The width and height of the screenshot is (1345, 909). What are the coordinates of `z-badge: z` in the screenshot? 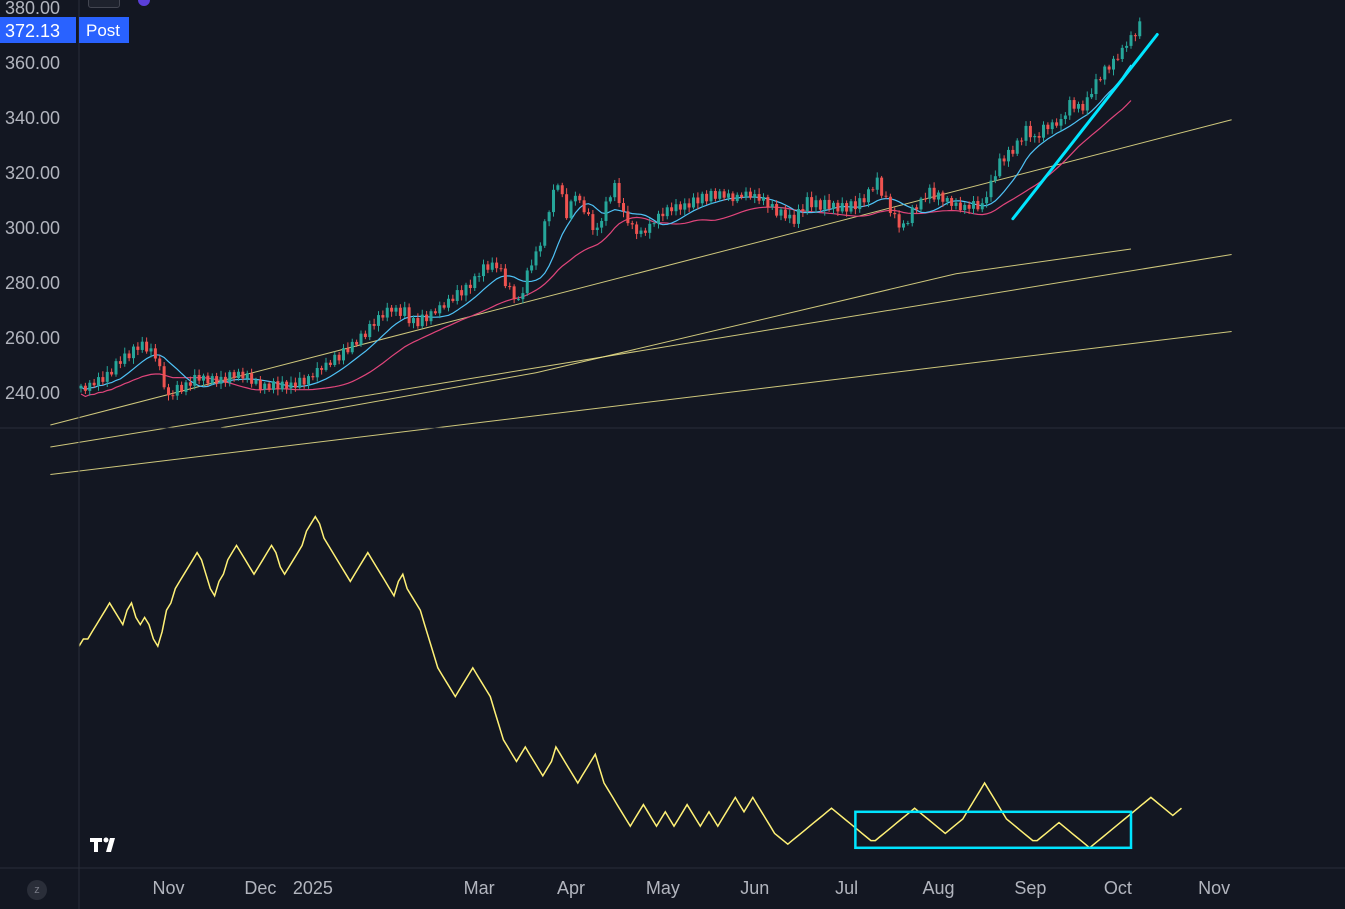 It's located at (37, 890).